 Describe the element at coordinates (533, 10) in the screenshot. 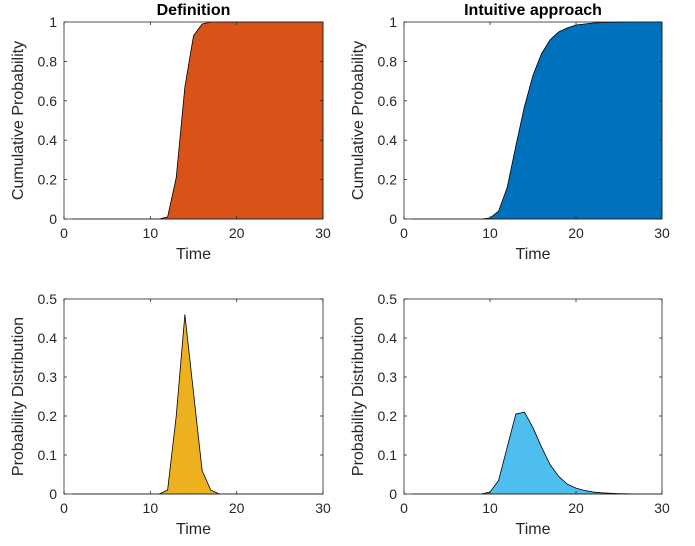

I see `chart-title: Intuitive approach` at that location.